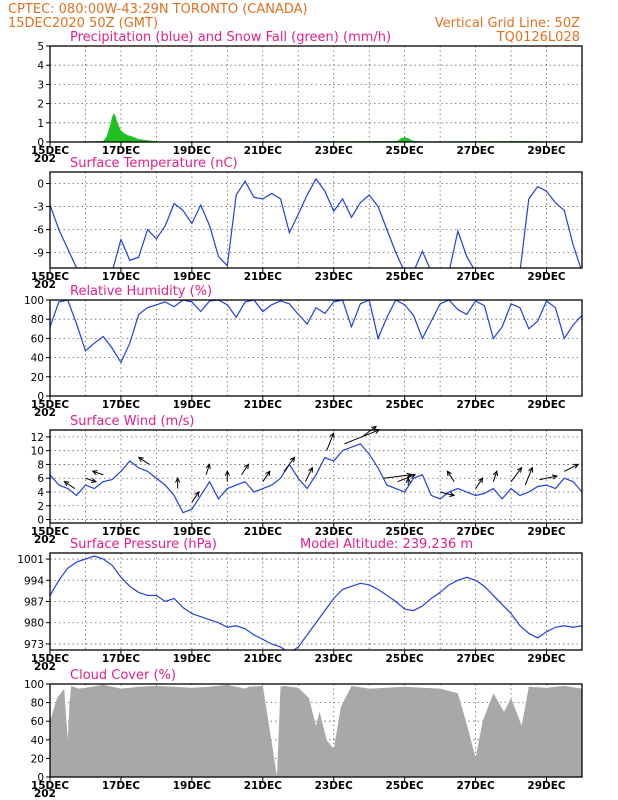 The height and width of the screenshot is (800, 618). Describe the element at coordinates (30, 560) in the screenshot. I see `y-tick-label: 1001` at that location.